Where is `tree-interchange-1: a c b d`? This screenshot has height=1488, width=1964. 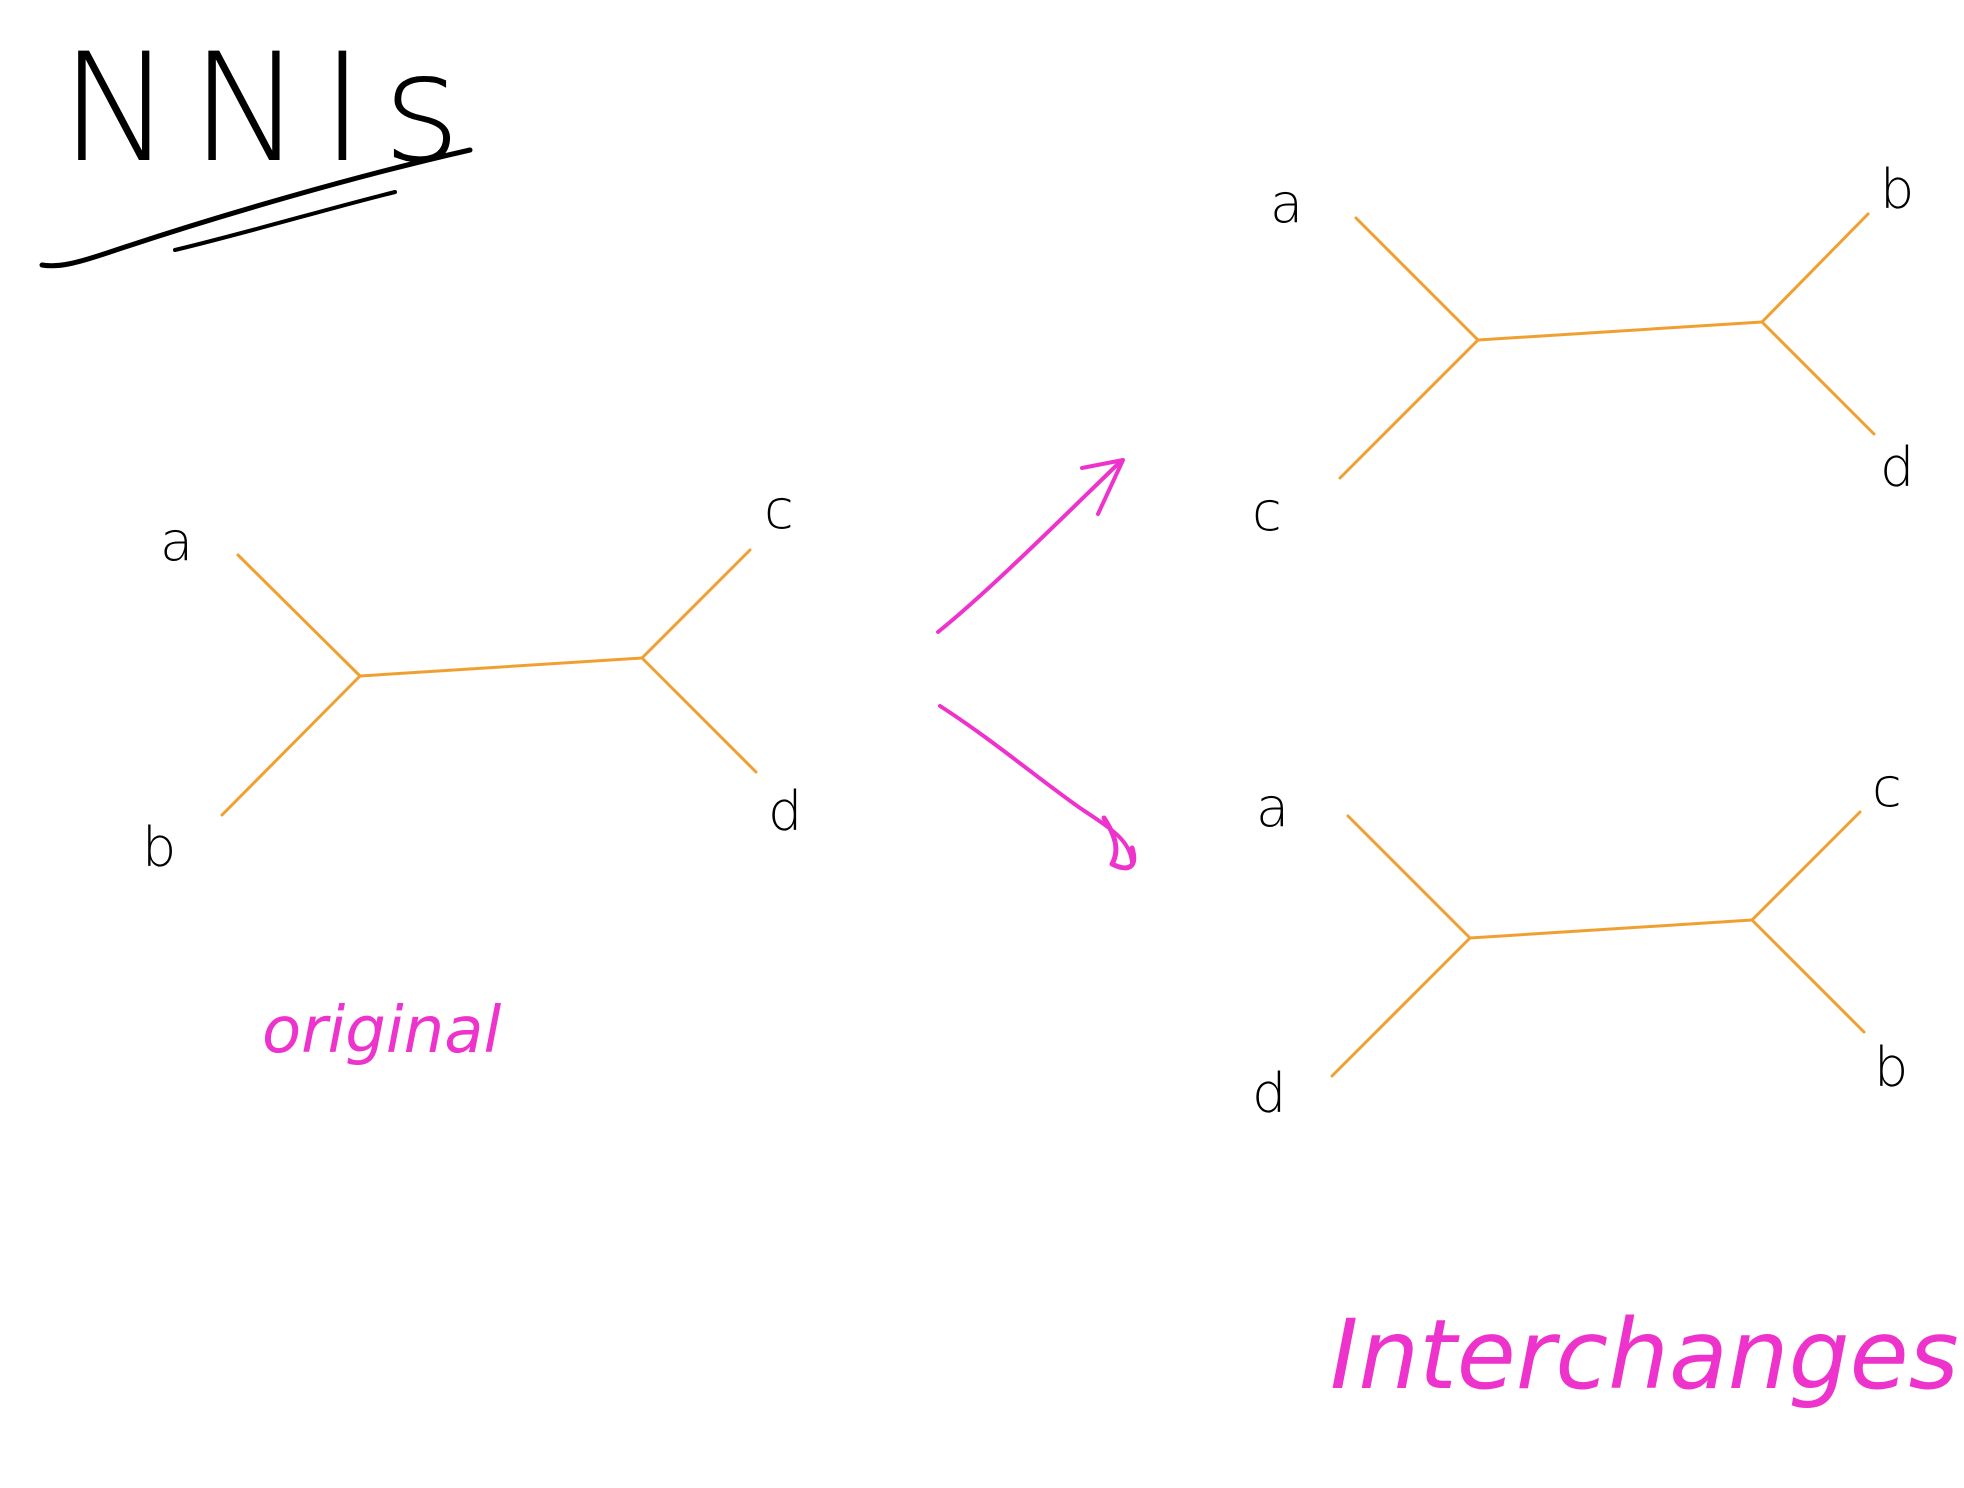 tree-interchange-1: a c b d is located at coordinates (1583, 350).